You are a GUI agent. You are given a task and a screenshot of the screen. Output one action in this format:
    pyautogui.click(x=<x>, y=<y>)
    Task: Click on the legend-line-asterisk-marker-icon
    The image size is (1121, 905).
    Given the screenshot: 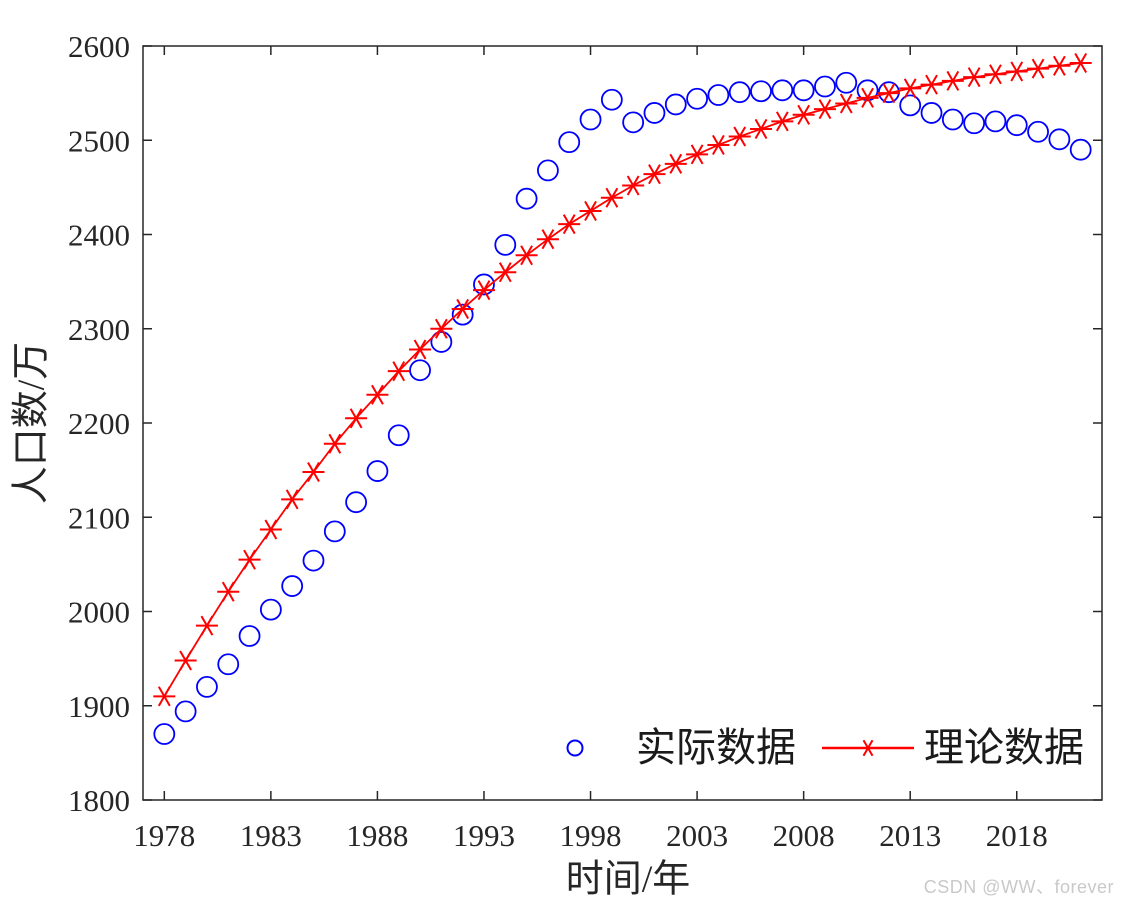 What is the action you would take?
    pyautogui.click(x=868, y=748)
    